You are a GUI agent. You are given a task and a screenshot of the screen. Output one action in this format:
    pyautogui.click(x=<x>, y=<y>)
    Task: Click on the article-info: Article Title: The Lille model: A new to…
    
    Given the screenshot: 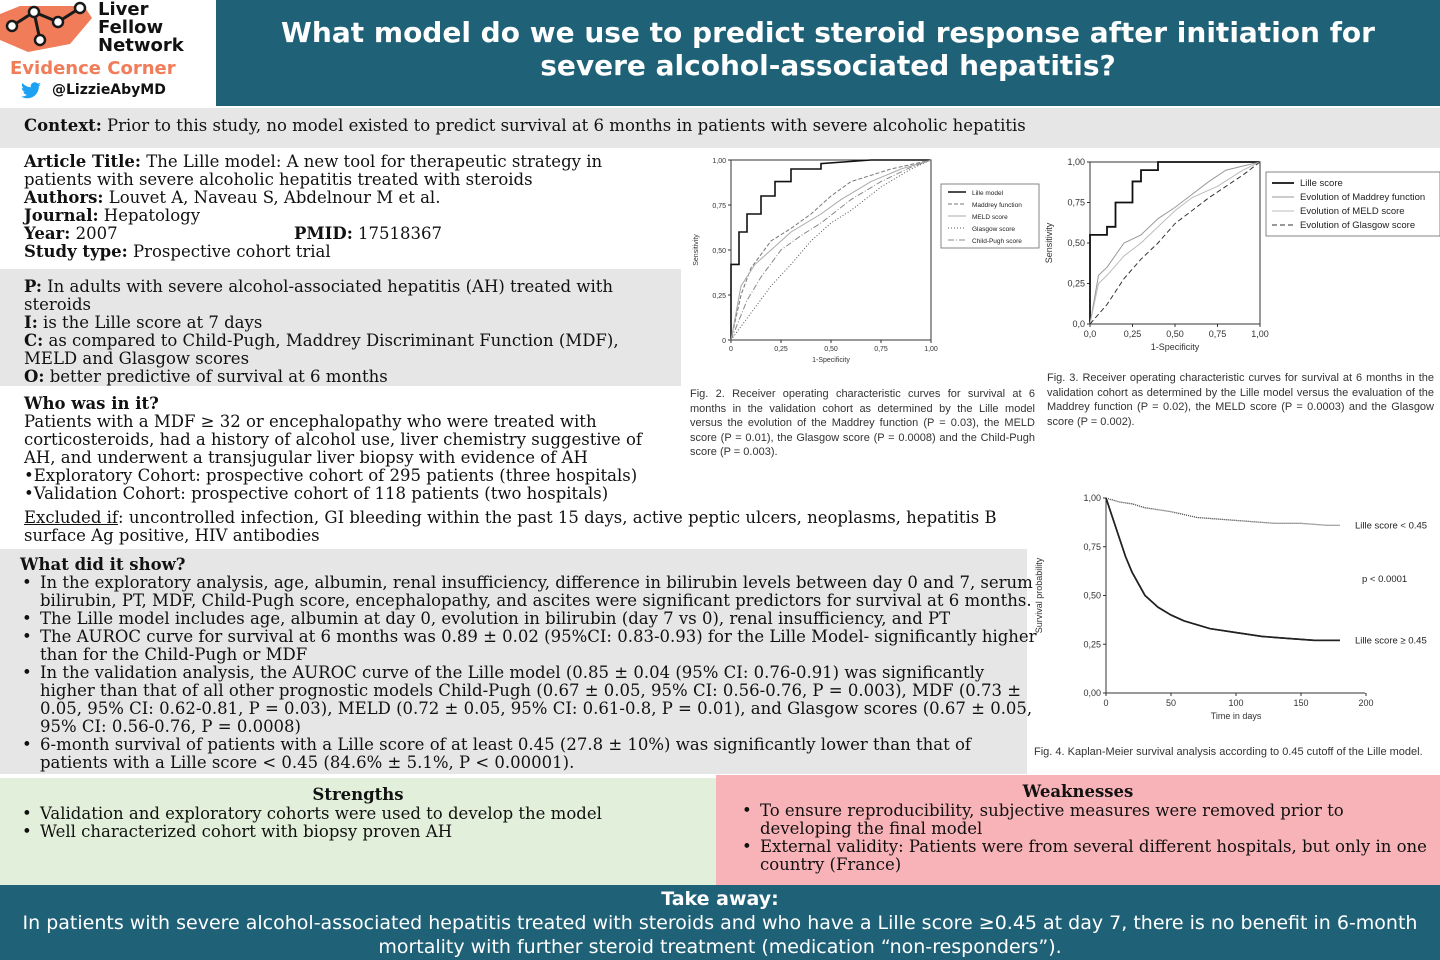 What is the action you would take?
    pyautogui.click(x=349, y=207)
    